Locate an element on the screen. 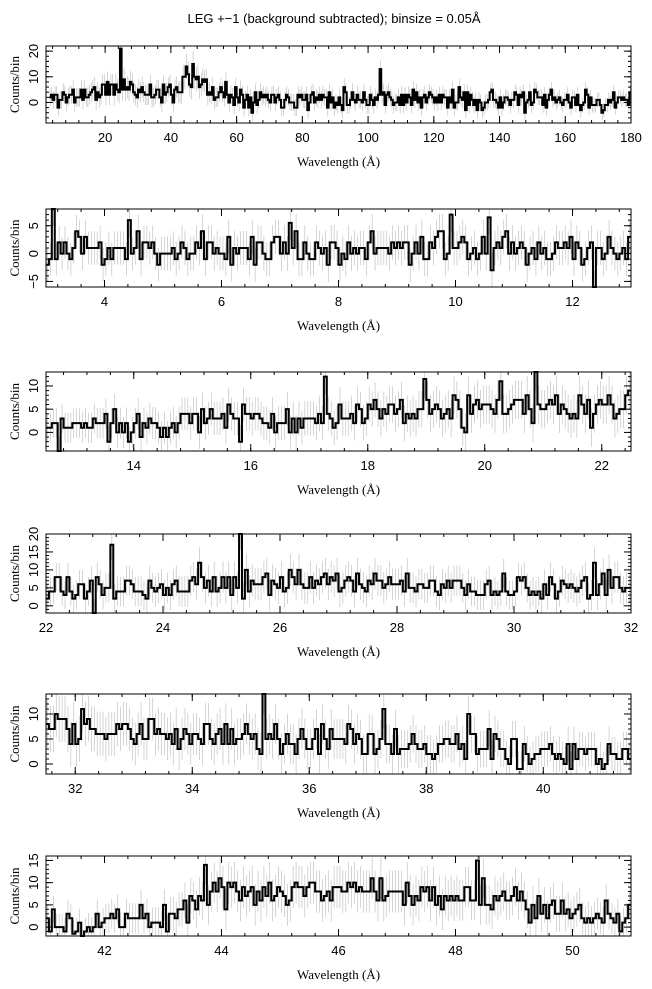  x-tick-label: 38 is located at coordinates (426, 788).